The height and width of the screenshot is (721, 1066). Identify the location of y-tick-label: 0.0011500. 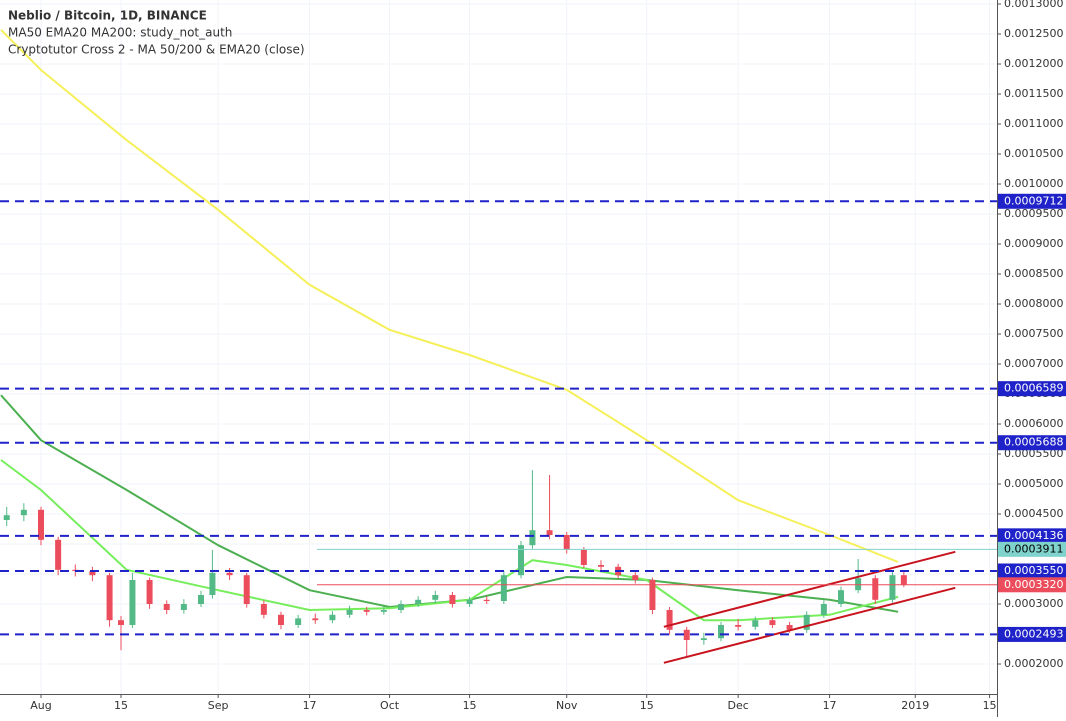
(1034, 93).